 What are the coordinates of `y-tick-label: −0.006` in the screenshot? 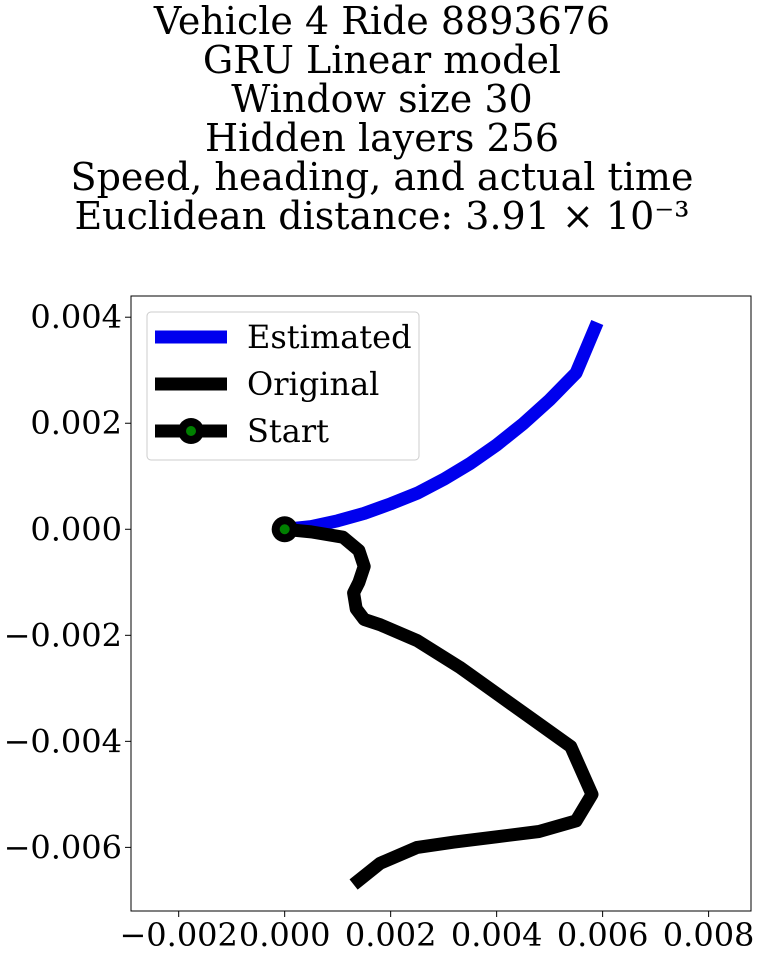 It's located at (63, 847).